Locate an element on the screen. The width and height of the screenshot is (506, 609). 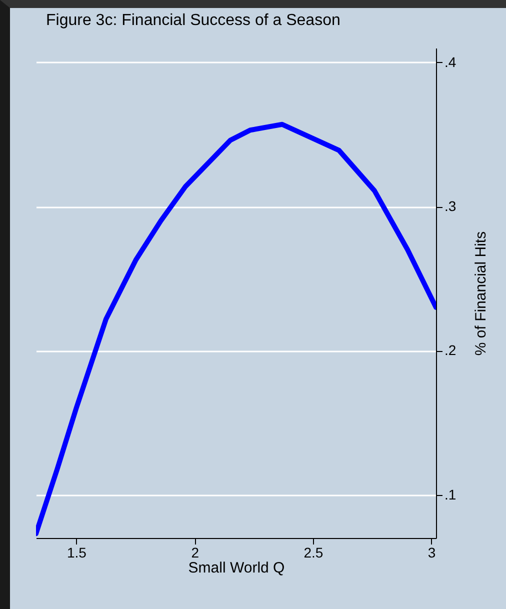
x-tick-label: 3 is located at coordinates (432, 552).